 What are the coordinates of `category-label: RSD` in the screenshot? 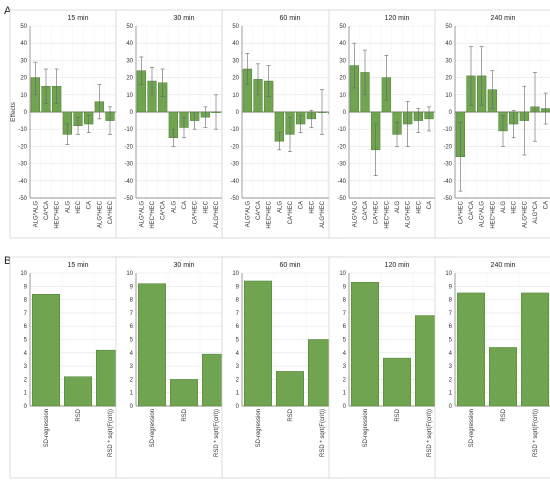 It's located at (185, 414).